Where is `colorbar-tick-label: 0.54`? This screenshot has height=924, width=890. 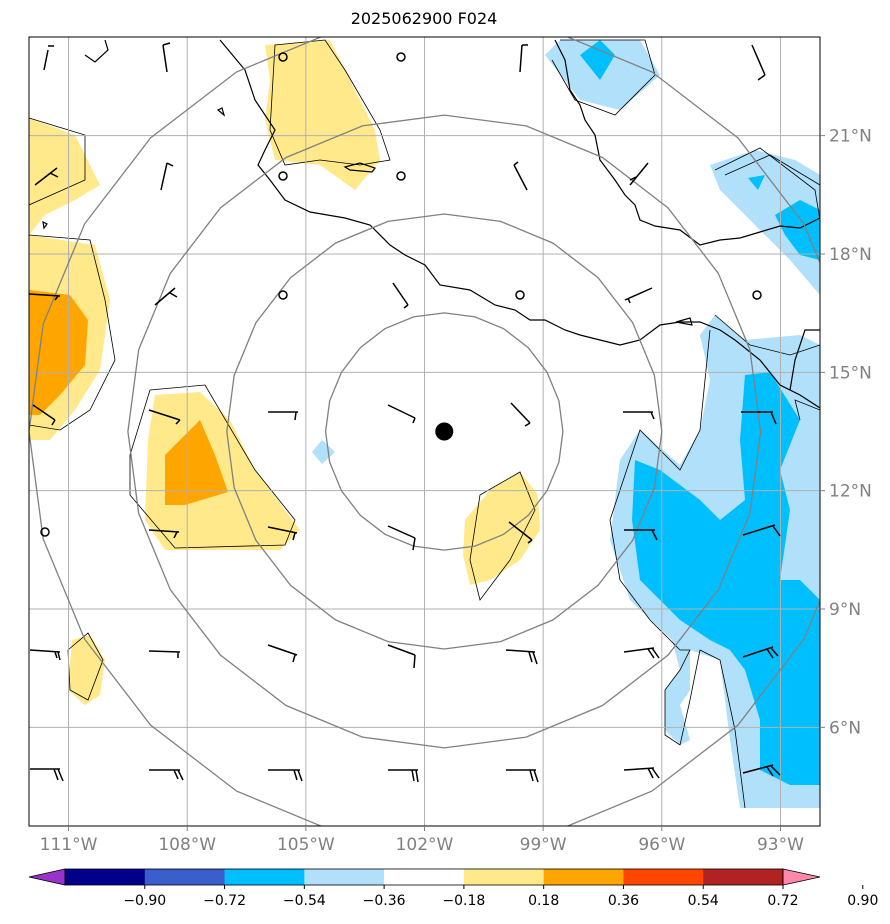
colorbar-tick-label: 0.54 is located at coordinates (703, 901).